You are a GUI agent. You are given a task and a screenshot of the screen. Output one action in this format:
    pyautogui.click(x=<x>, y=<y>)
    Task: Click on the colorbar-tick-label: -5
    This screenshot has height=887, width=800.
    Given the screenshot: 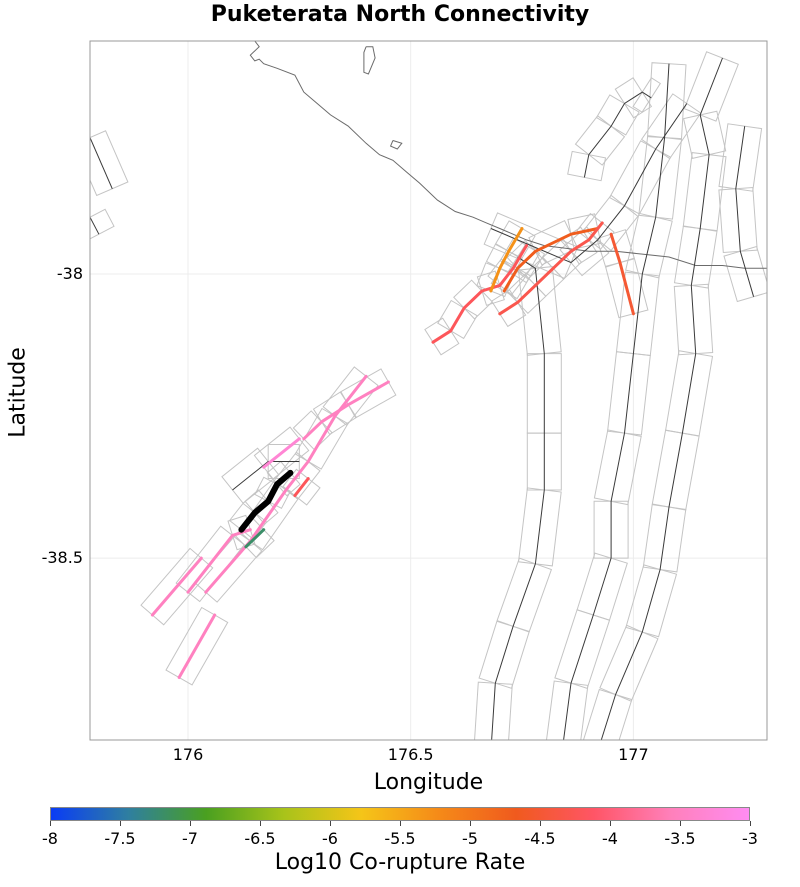 What is the action you would take?
    pyautogui.click(x=470, y=838)
    